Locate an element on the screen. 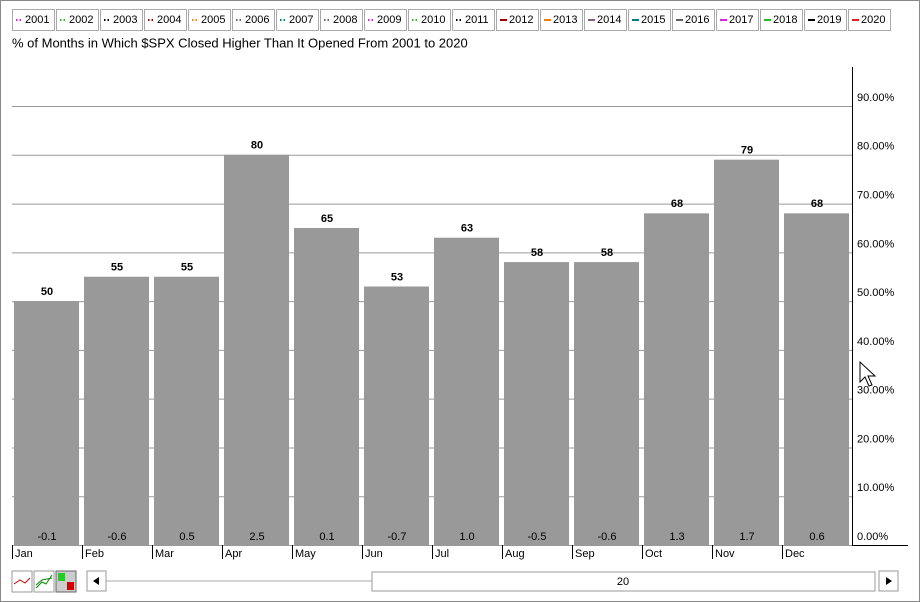 The image size is (920, 602). legend-label: 2004 is located at coordinates (169, 20).